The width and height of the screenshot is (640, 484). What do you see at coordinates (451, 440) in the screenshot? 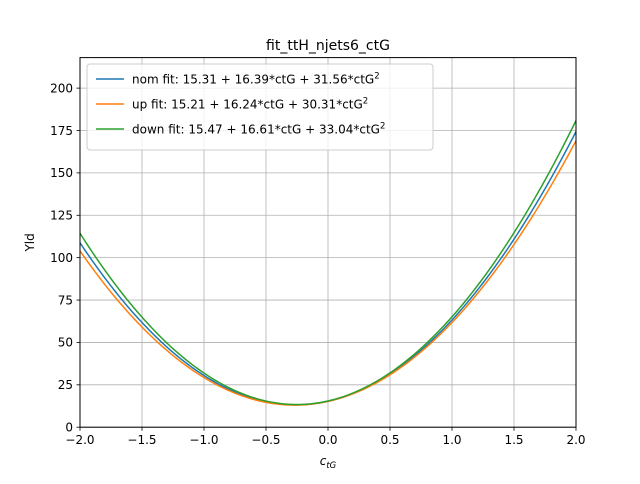
I see `x-tick-label: 1.0` at bounding box center [451, 440].